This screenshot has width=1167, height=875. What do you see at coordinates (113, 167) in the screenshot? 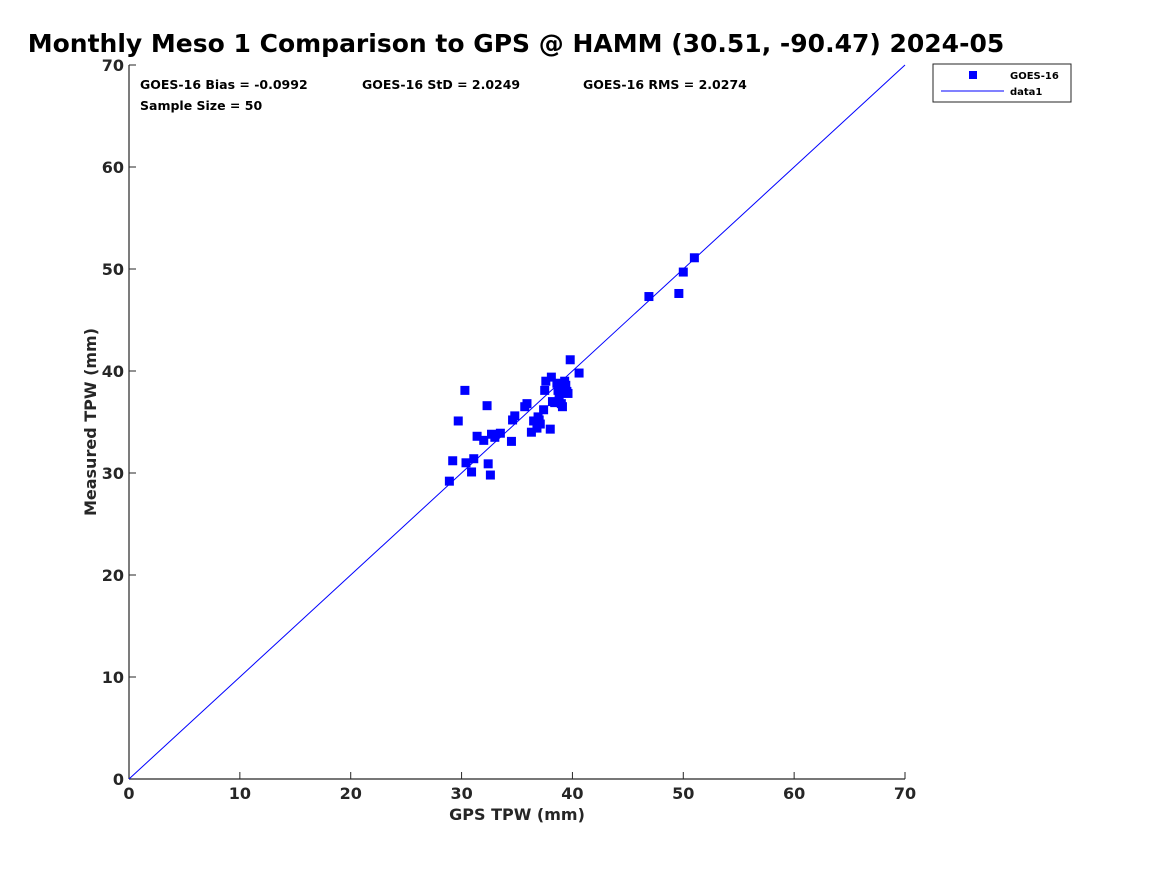
I see `y-tick-label: 60` at bounding box center [113, 167].